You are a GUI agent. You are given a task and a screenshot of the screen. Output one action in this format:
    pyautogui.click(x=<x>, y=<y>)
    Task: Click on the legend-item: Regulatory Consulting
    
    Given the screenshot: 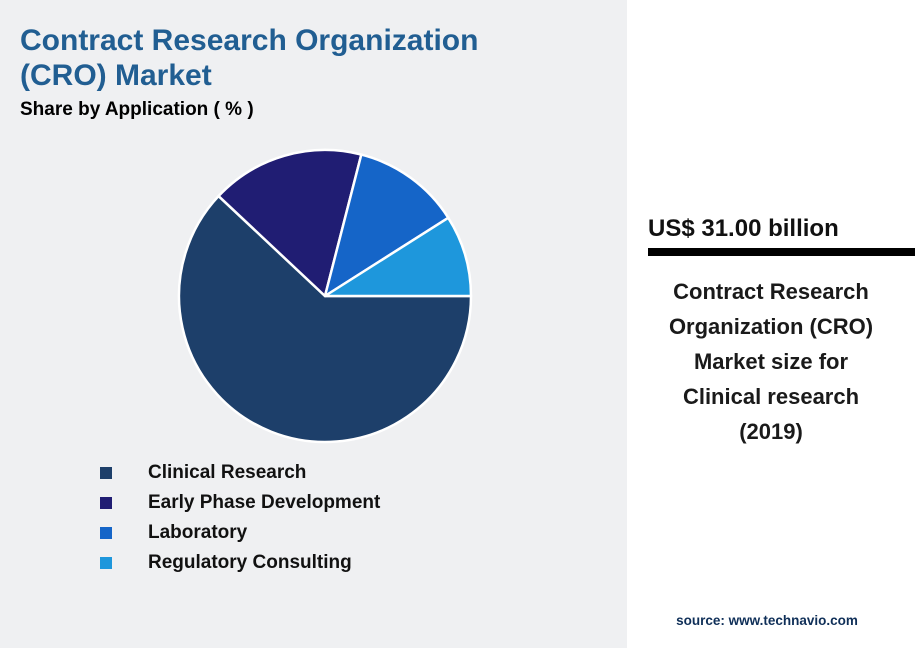 What is the action you would take?
    pyautogui.click(x=240, y=562)
    